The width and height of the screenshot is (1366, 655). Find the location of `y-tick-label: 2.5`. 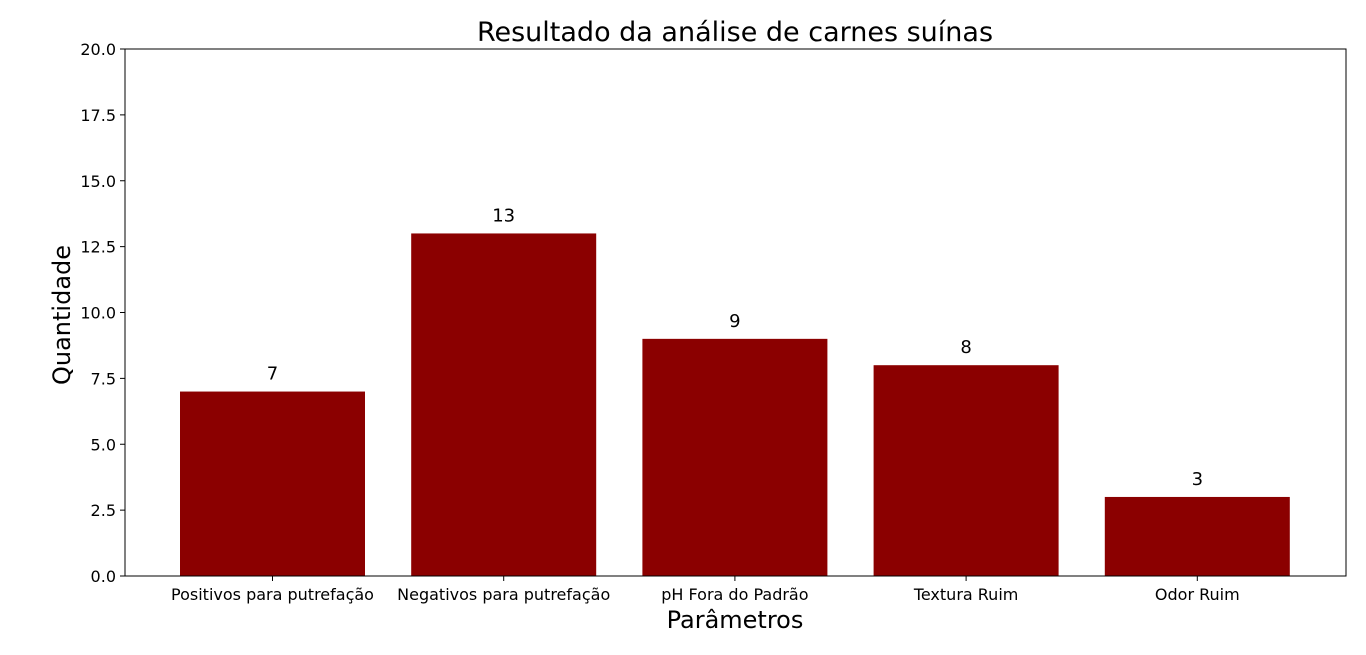

y-tick-label: 2.5 is located at coordinates (103, 510).